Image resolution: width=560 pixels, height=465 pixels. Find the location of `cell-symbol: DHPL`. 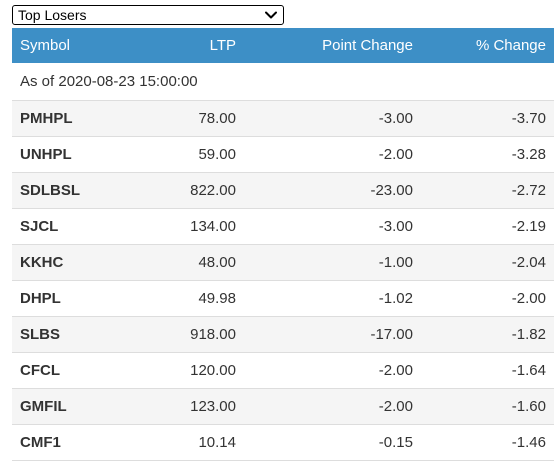

cell-symbol: DHPL is located at coordinates (71, 298).